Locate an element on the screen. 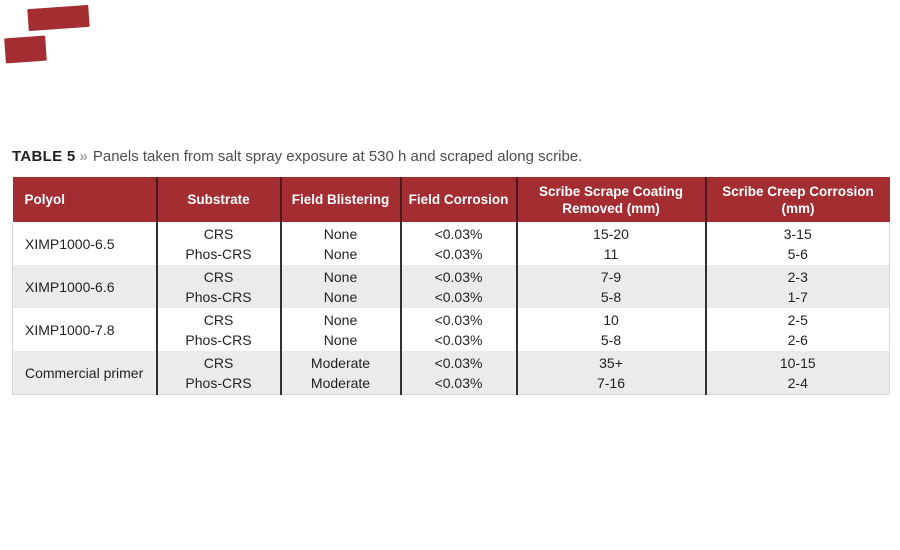 This screenshot has height=550, width=900. cell-scribe-creep: 2-3 1-7 is located at coordinates (797, 286).